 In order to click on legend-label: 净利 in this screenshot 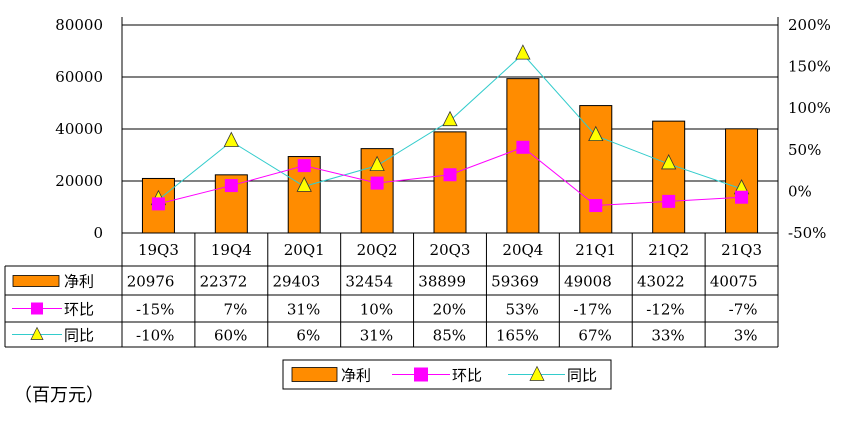, I will do `click(356, 376)`.